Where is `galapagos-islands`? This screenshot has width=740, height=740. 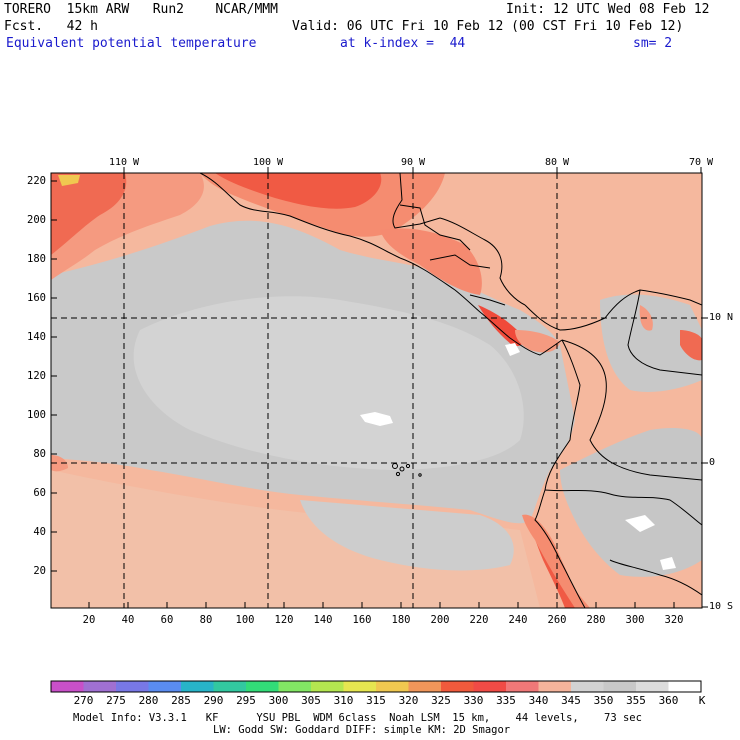 galapagos-islands is located at coordinates (407, 470).